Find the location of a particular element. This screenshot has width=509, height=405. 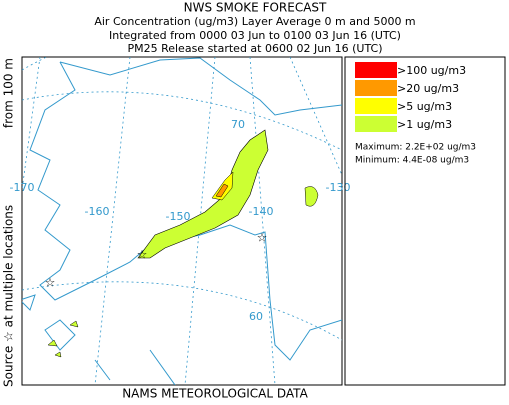

footer: NAMS METEOROLOGICAL DATA is located at coordinates (215, 394).